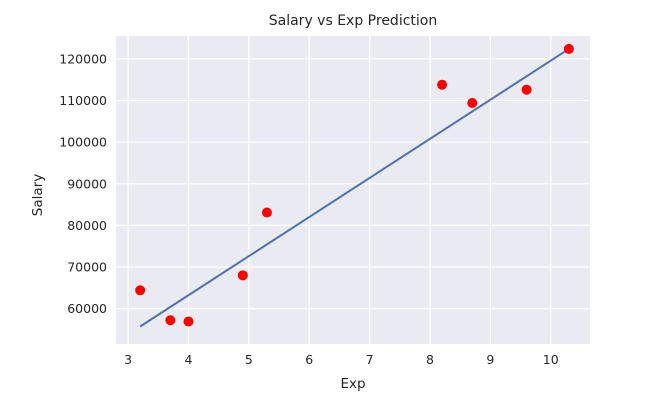 This screenshot has height=406, width=647. Describe the element at coordinates (87, 308) in the screenshot. I see `y-tick-label: 60000` at that location.